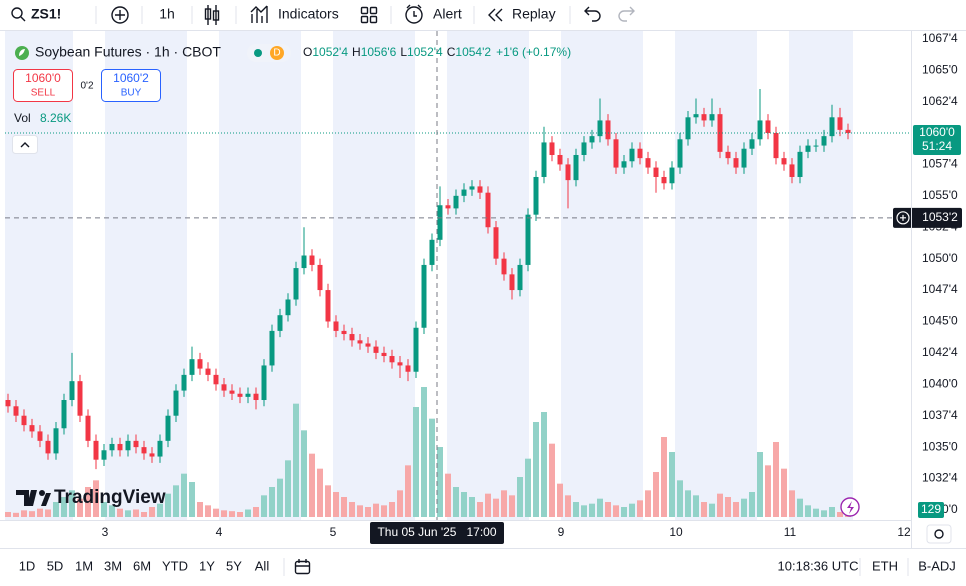 The height and width of the screenshot is (586, 966). I want to click on range-button: 3M, so click(113, 565).